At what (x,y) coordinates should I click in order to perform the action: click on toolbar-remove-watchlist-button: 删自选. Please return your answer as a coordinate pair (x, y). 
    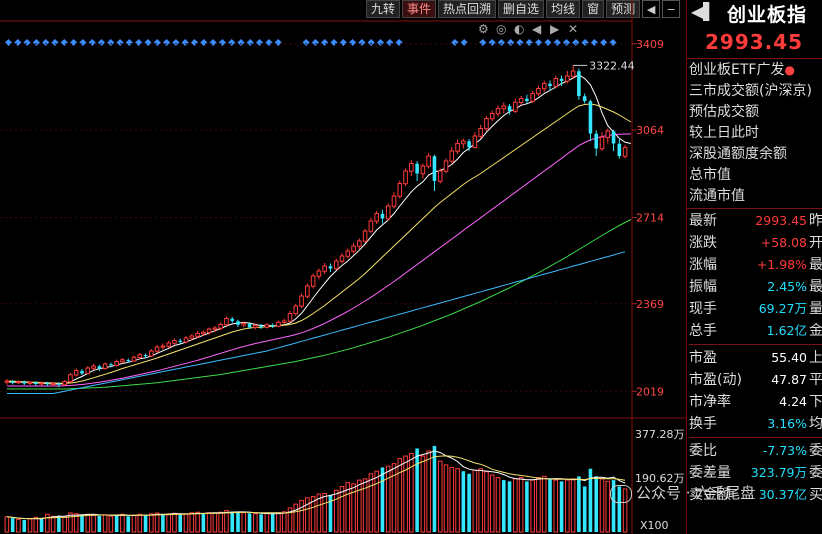
    Looking at the image, I should click on (521, 9).